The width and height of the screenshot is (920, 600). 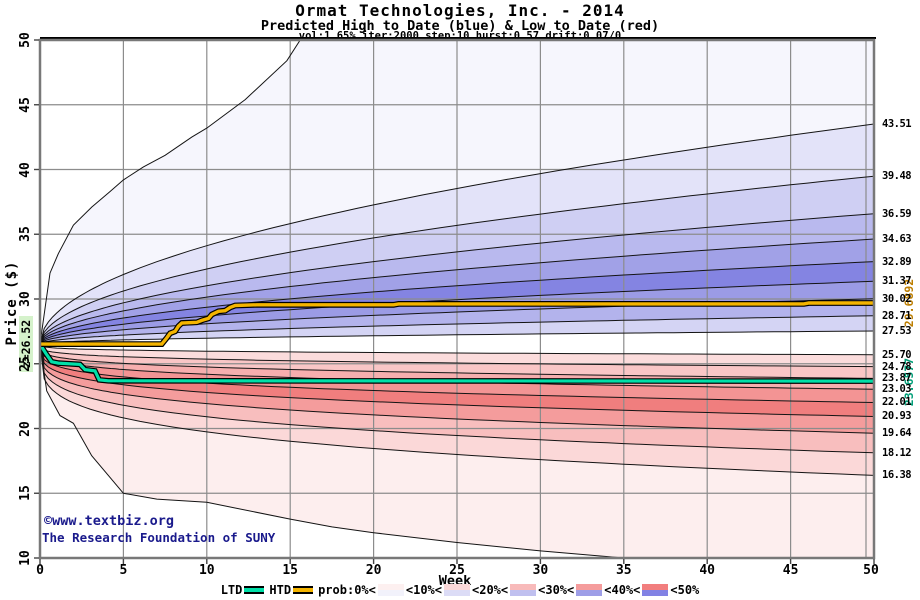 I want to click on title-divider-rule, so click(x=458, y=38).